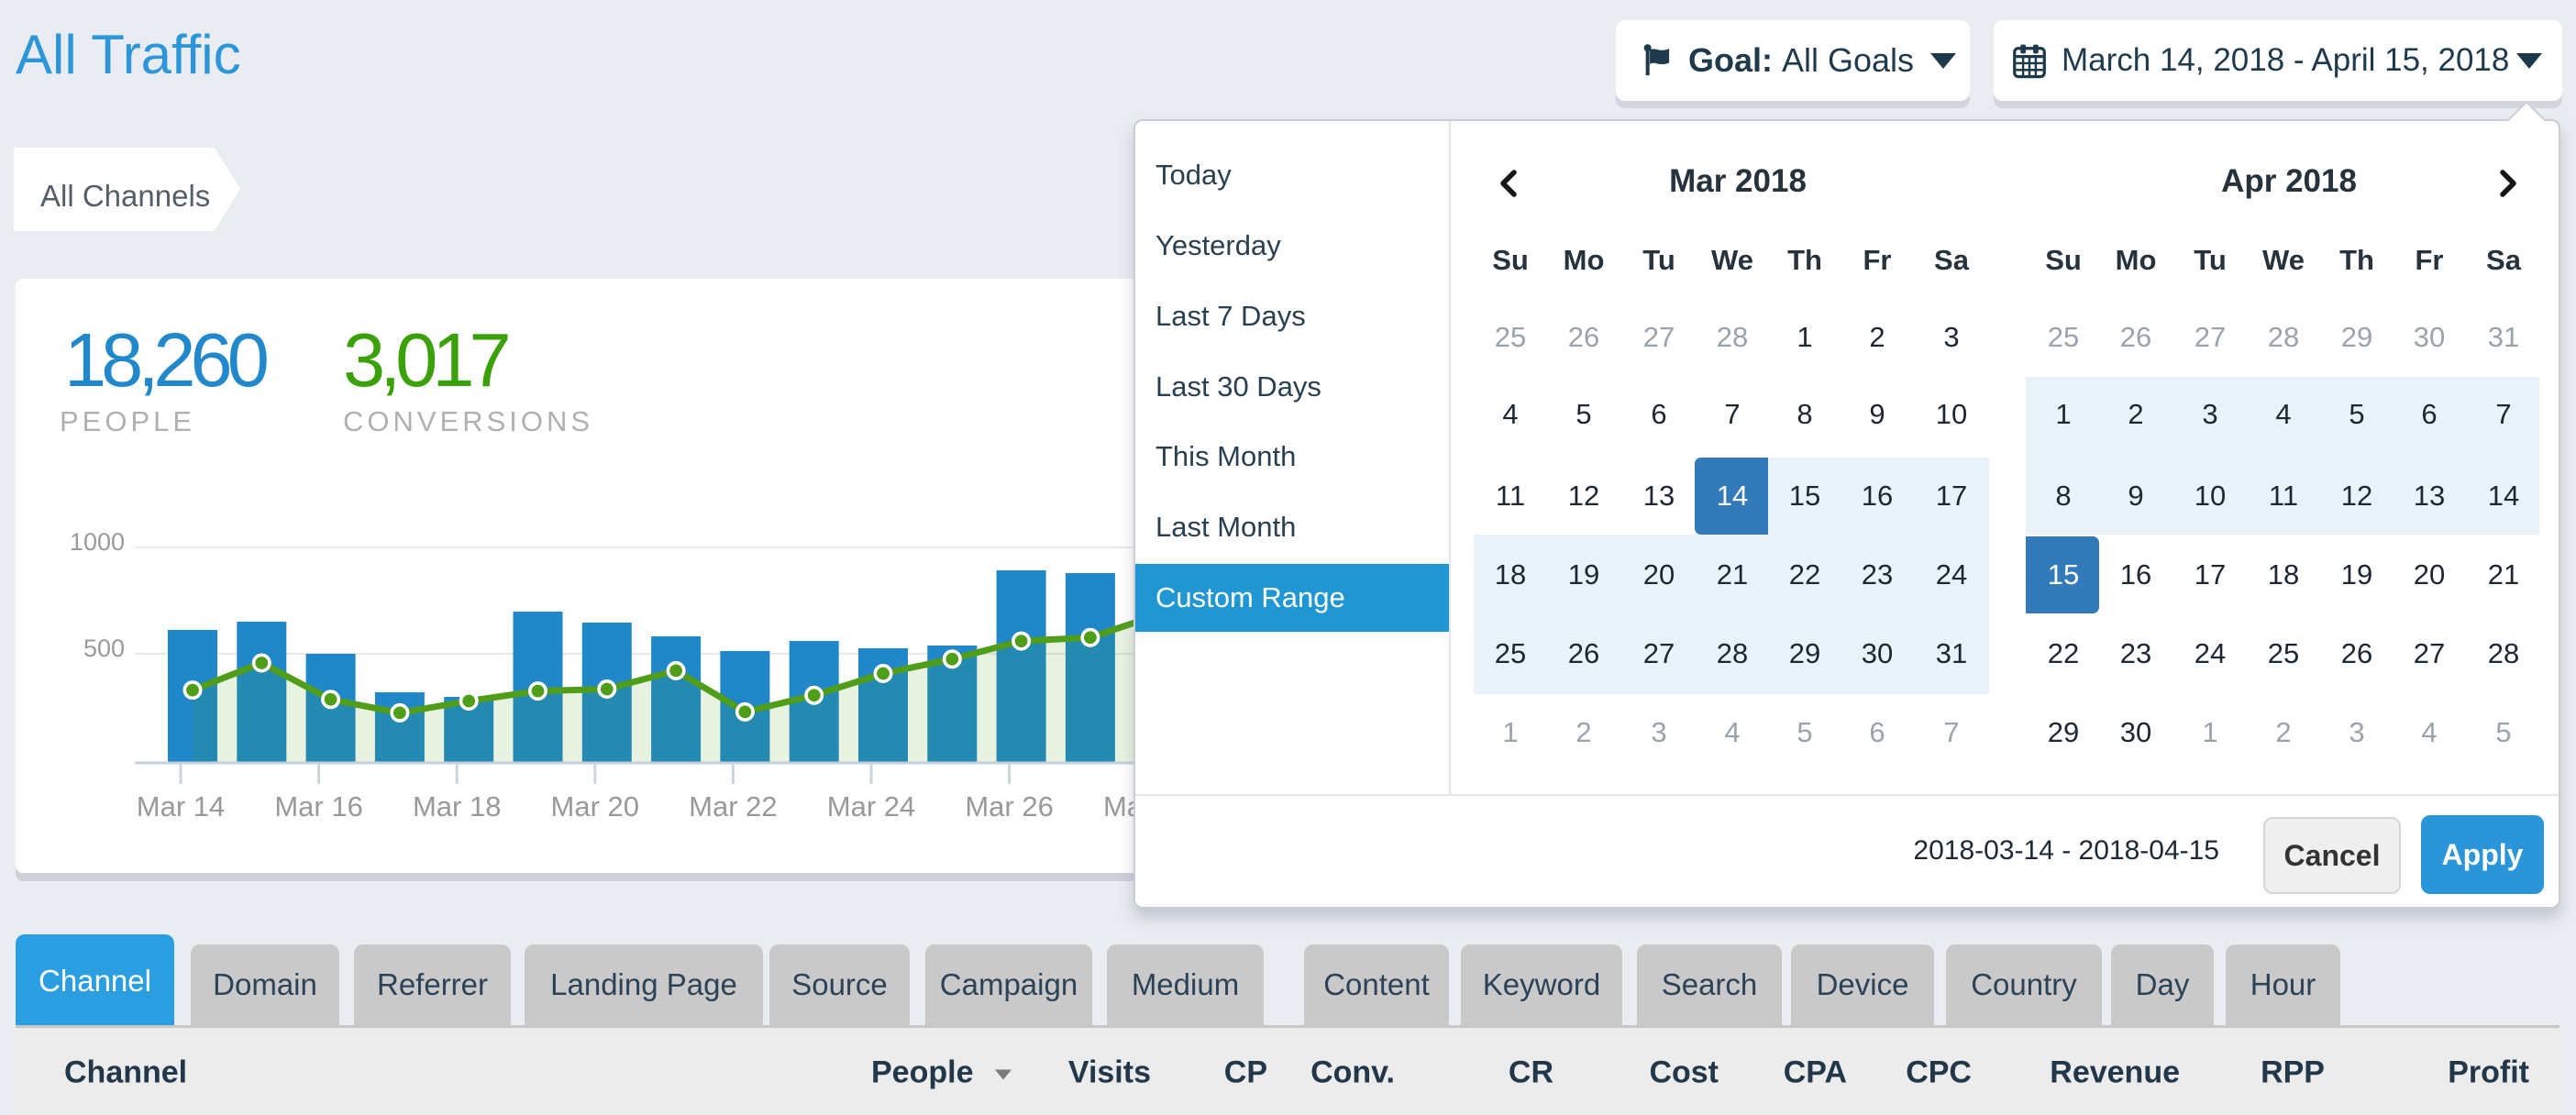  What do you see at coordinates (104, 648) in the screenshot?
I see `svg-text: 500` at bounding box center [104, 648].